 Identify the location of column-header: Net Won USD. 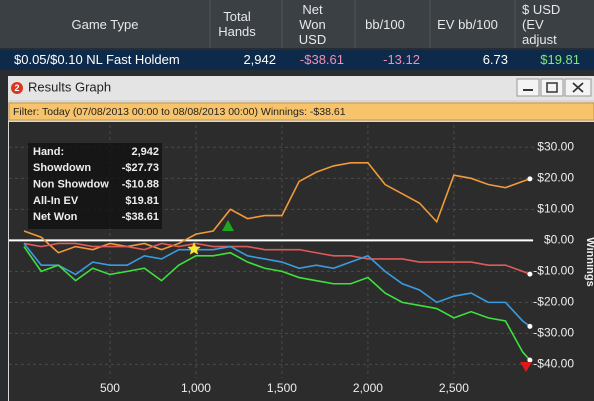
(312, 24).